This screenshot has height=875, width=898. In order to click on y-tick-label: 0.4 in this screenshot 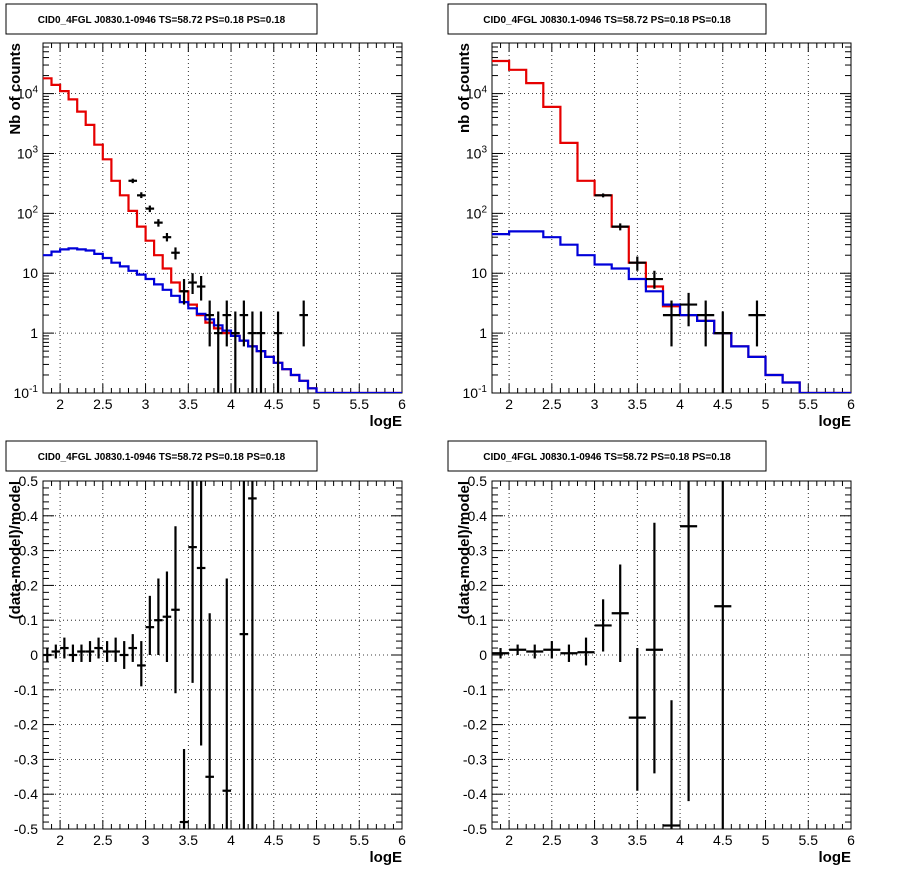, I will do `click(478, 516)`.